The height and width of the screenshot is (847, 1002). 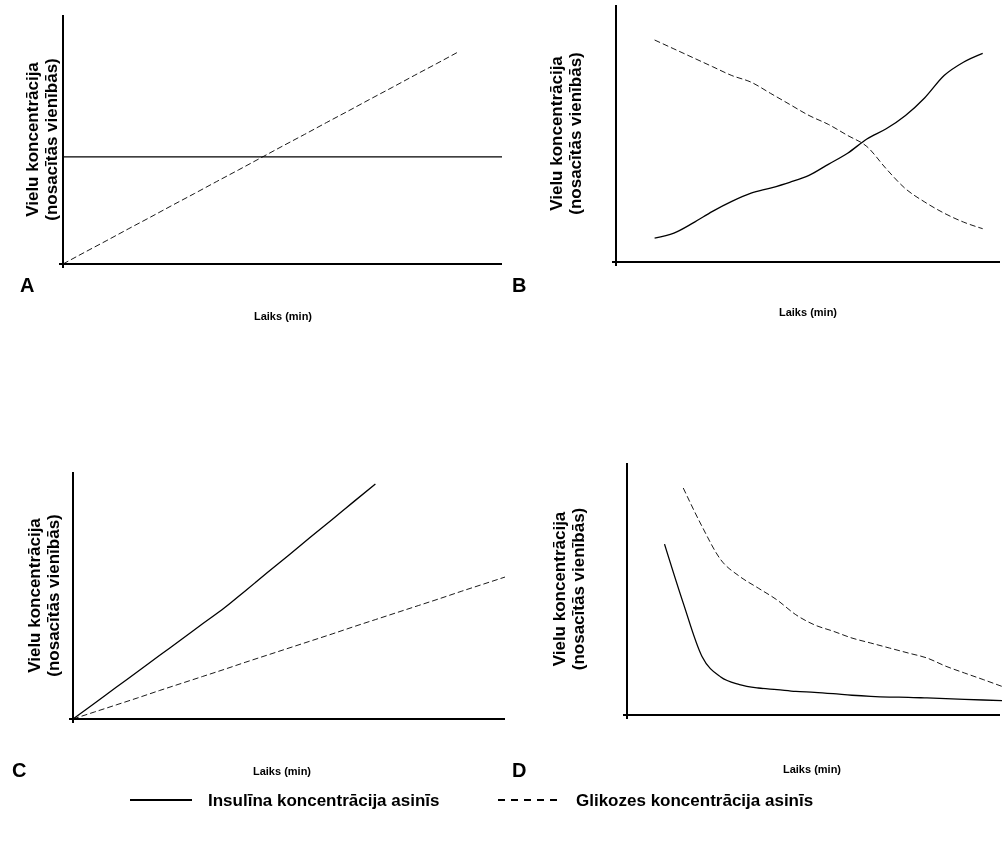 What do you see at coordinates (19, 770) in the screenshot?
I see `text: C` at bounding box center [19, 770].